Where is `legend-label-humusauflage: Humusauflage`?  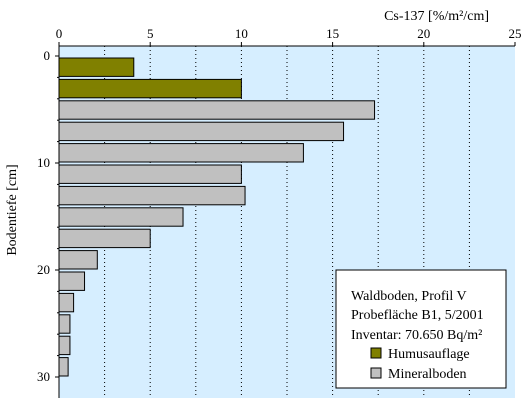 legend-label-humusauflage: Humusauflage is located at coordinates (429, 354).